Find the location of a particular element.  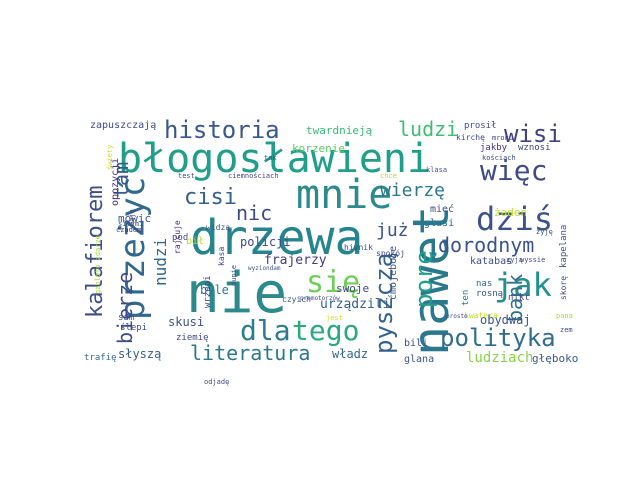

word-cloud-word: bił is located at coordinates (195, 241).